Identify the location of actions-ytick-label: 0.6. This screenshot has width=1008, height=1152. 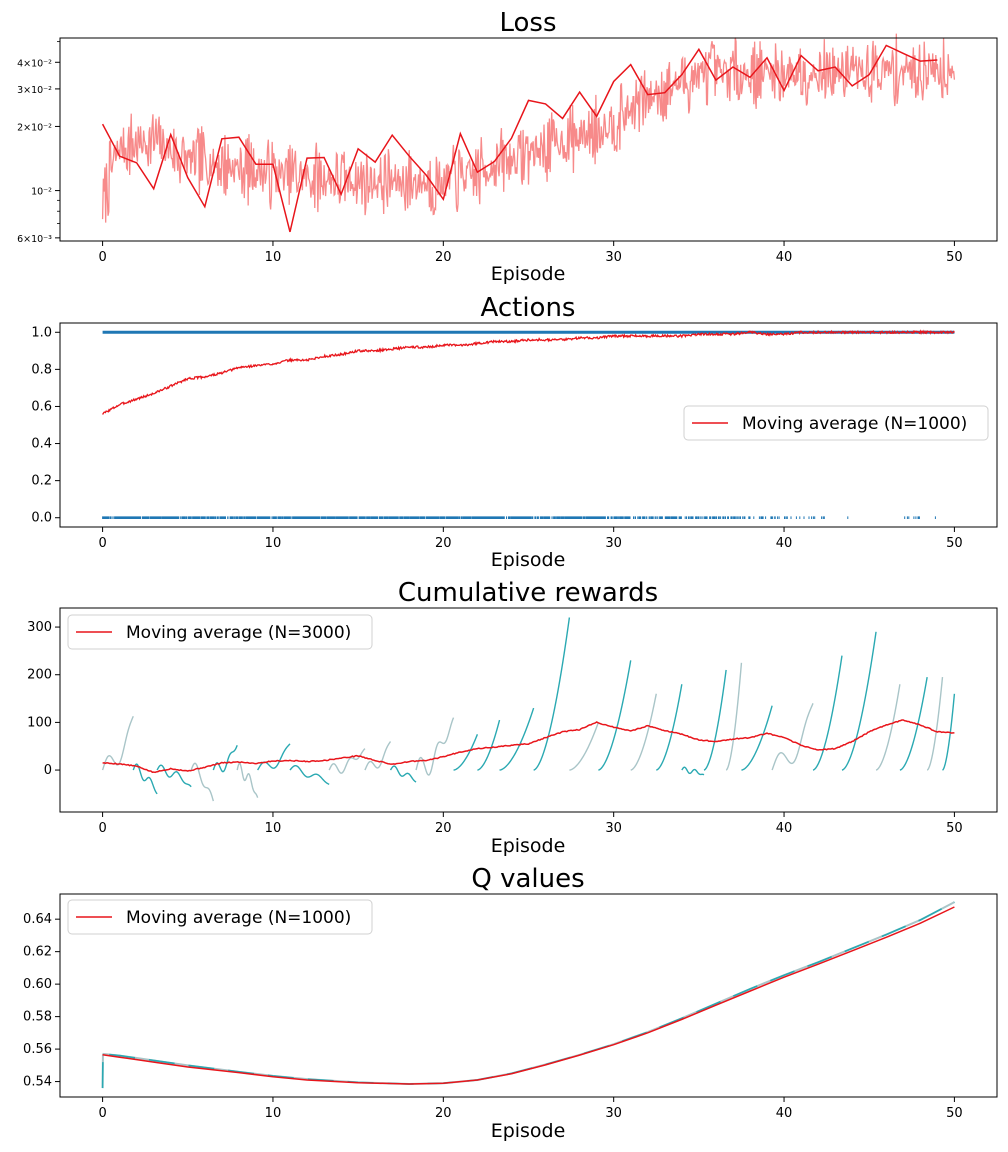
(41, 406).